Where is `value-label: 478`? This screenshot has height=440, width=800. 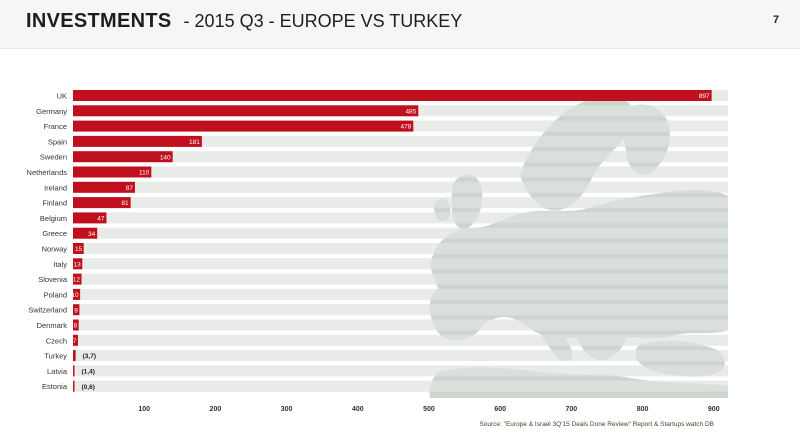
value-label: 478 is located at coordinates (405, 127).